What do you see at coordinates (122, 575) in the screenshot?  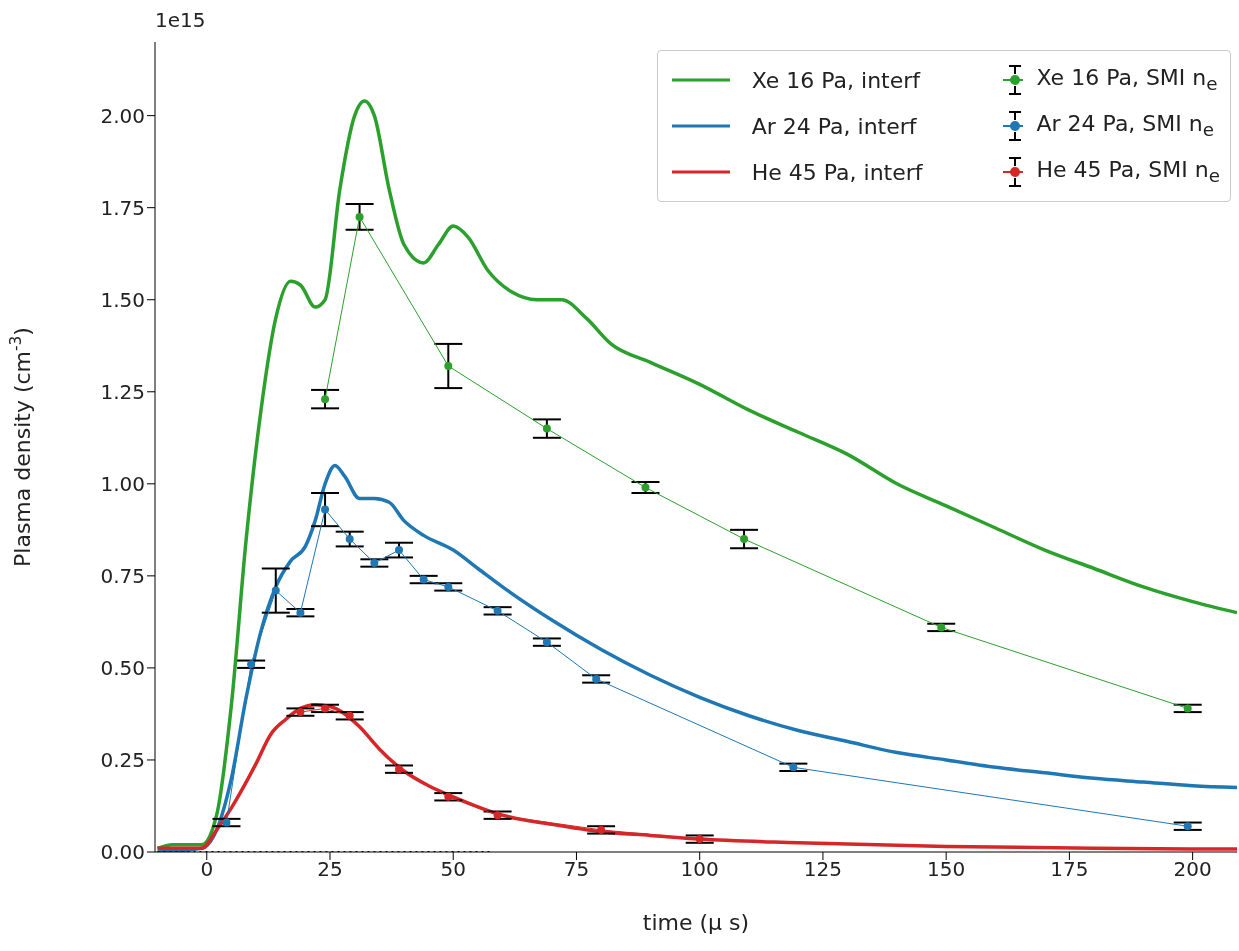 I see `y-tick-label: 0.75` at bounding box center [122, 575].